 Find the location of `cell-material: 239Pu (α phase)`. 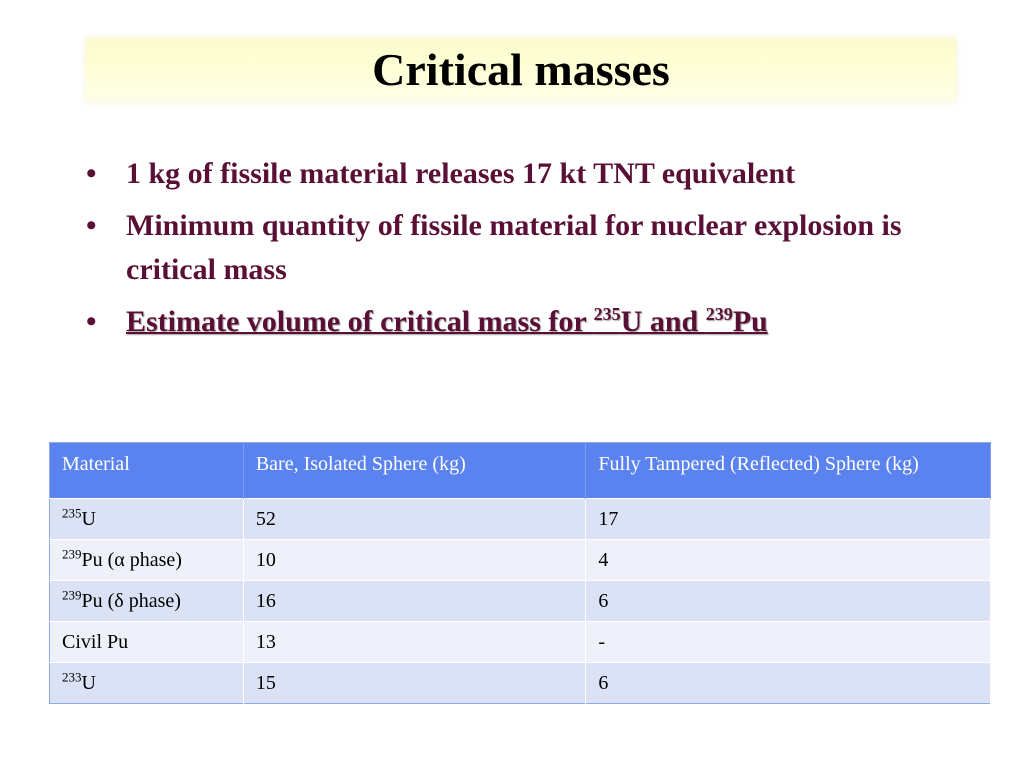

cell-material: 239Pu (α phase) is located at coordinates (146, 560).